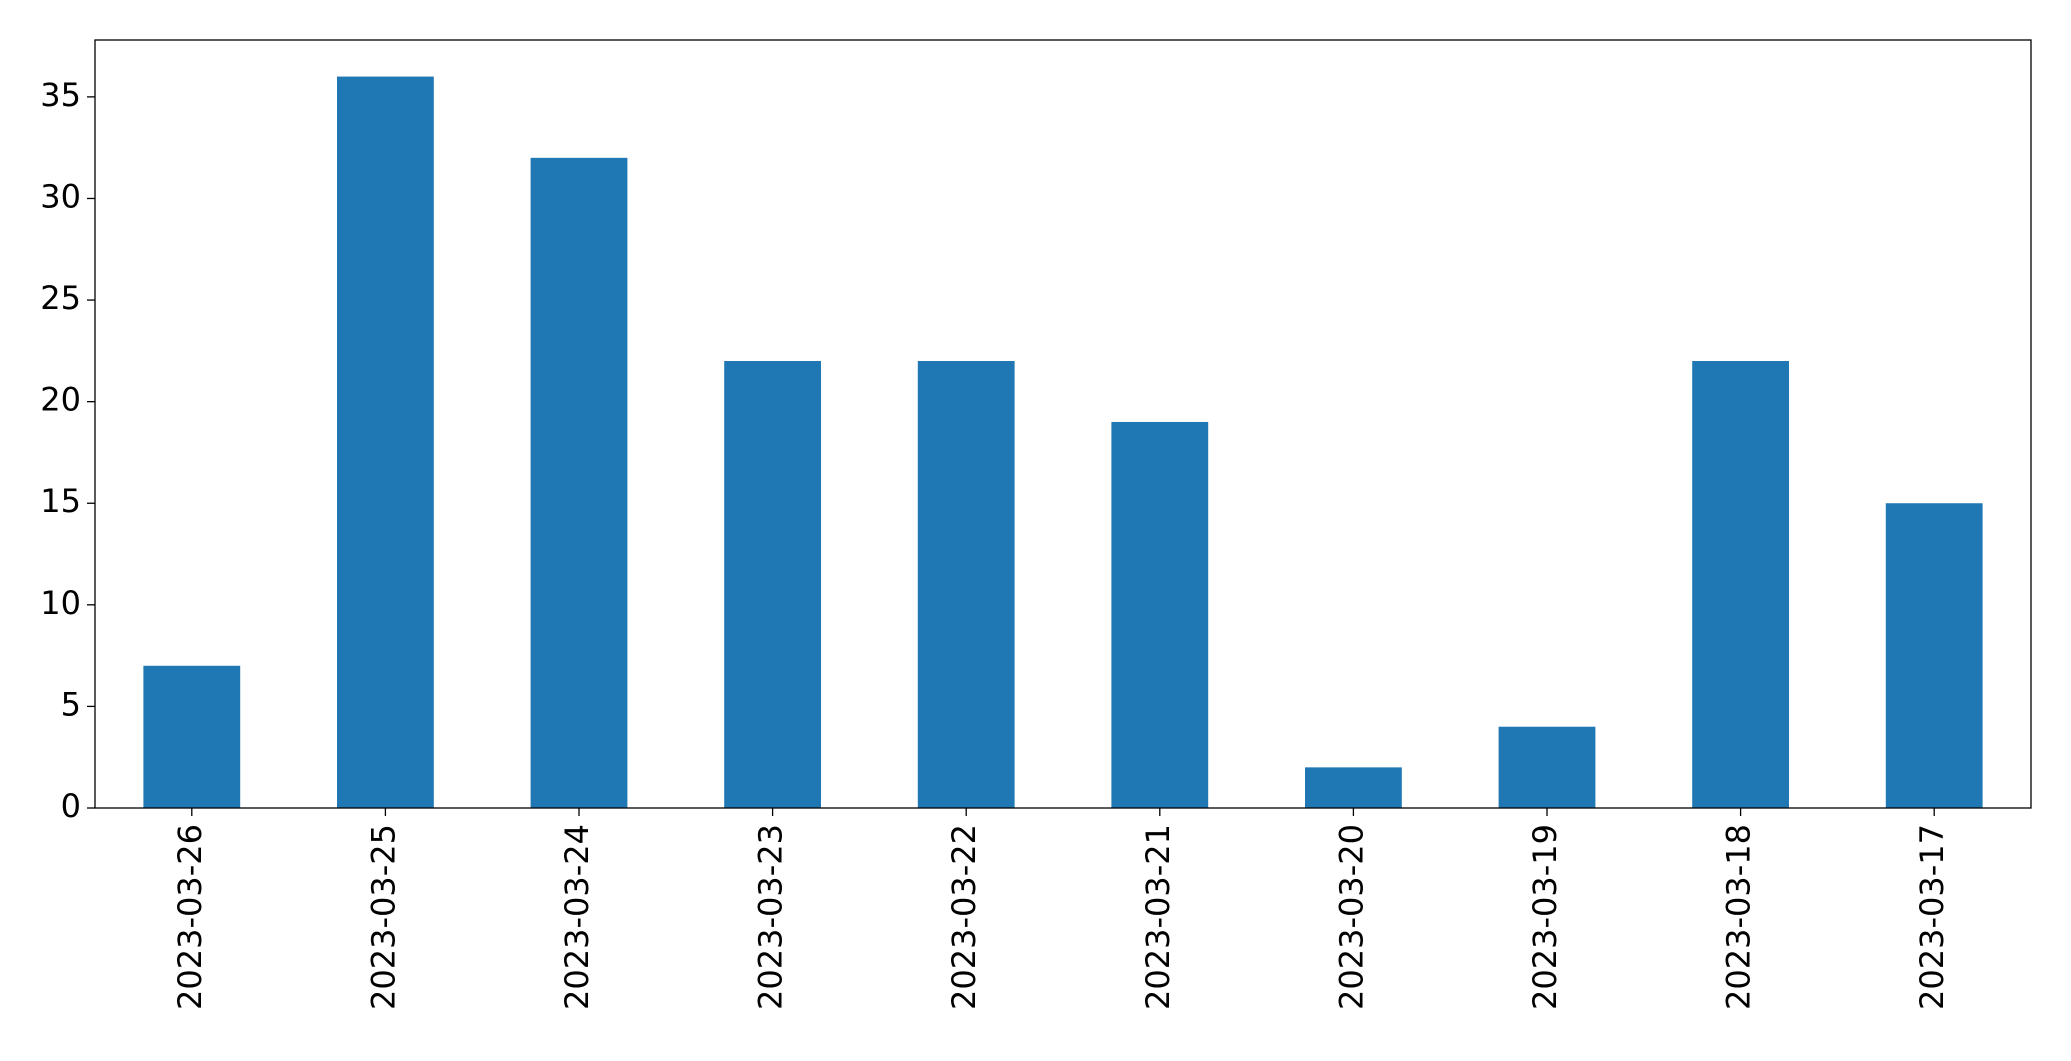 This screenshot has width=2071, height=1061. Describe the element at coordinates (1351, 917) in the screenshot. I see `x-tick-label: 2023-03-20` at that location.